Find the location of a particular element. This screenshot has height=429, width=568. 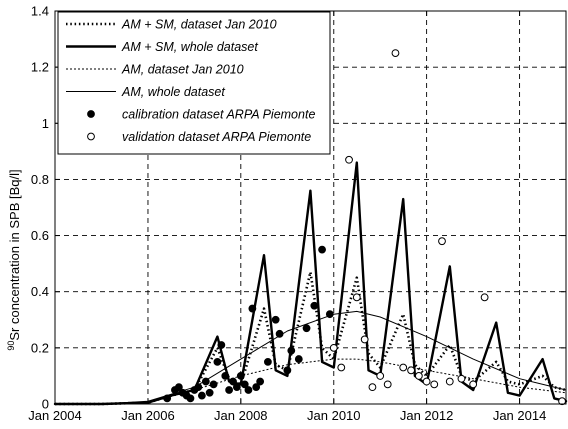

y-axis-label: 90Sr concentration in SPB [Bq/l] is located at coordinates (14, 259).